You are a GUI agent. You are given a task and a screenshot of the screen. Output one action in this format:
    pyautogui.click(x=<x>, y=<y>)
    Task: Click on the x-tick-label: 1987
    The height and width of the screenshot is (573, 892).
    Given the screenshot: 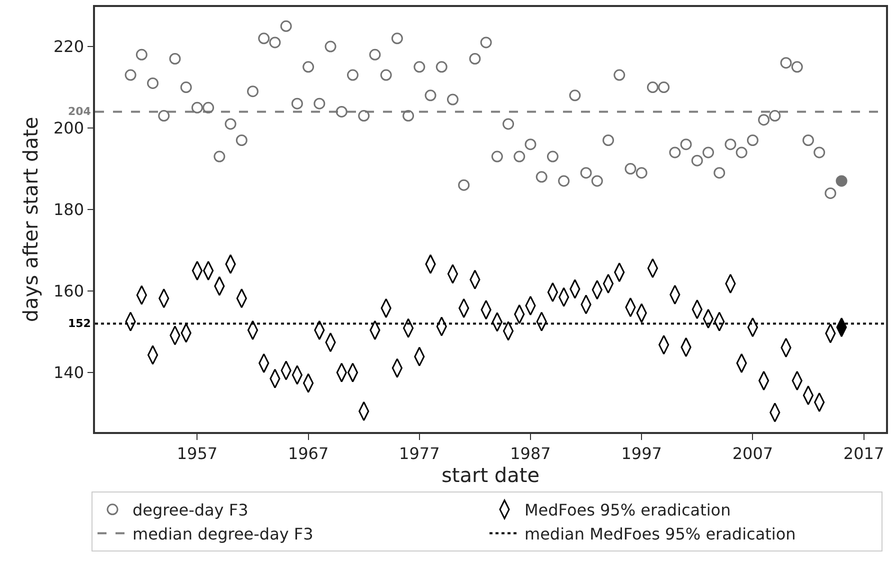 What is the action you would take?
    pyautogui.click(x=530, y=453)
    